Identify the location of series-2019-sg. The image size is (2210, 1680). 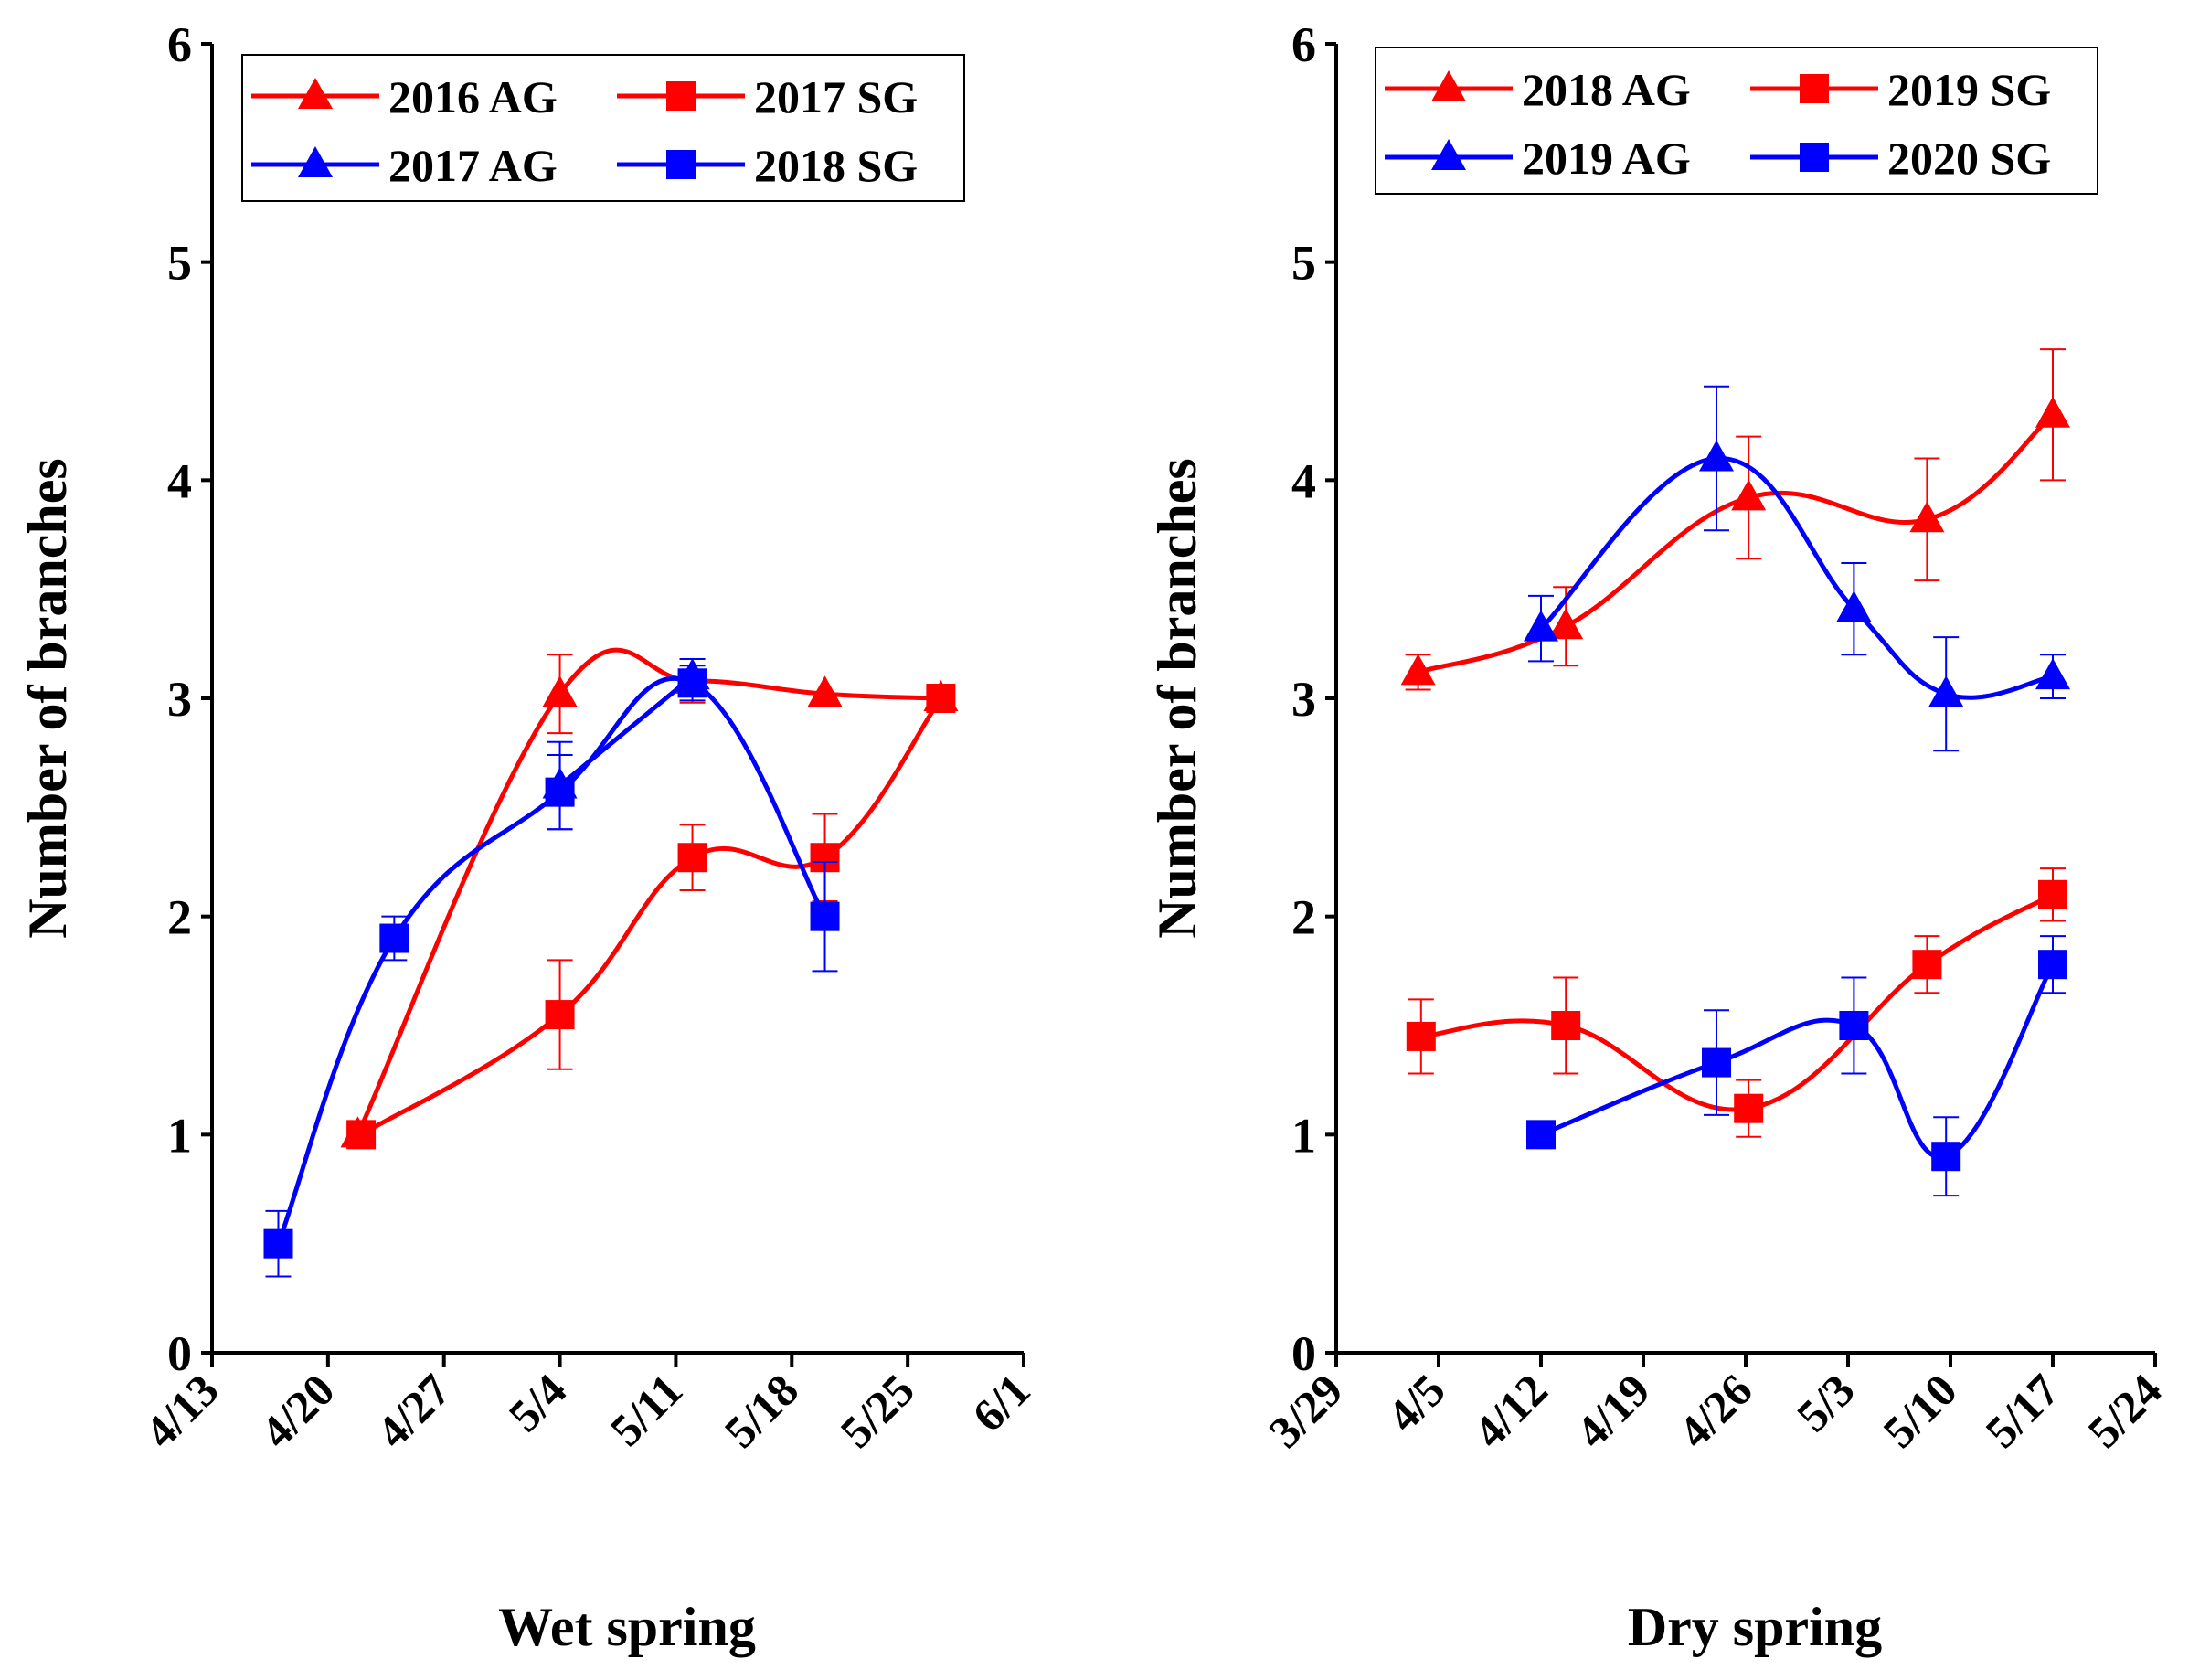
(1737, 1003).